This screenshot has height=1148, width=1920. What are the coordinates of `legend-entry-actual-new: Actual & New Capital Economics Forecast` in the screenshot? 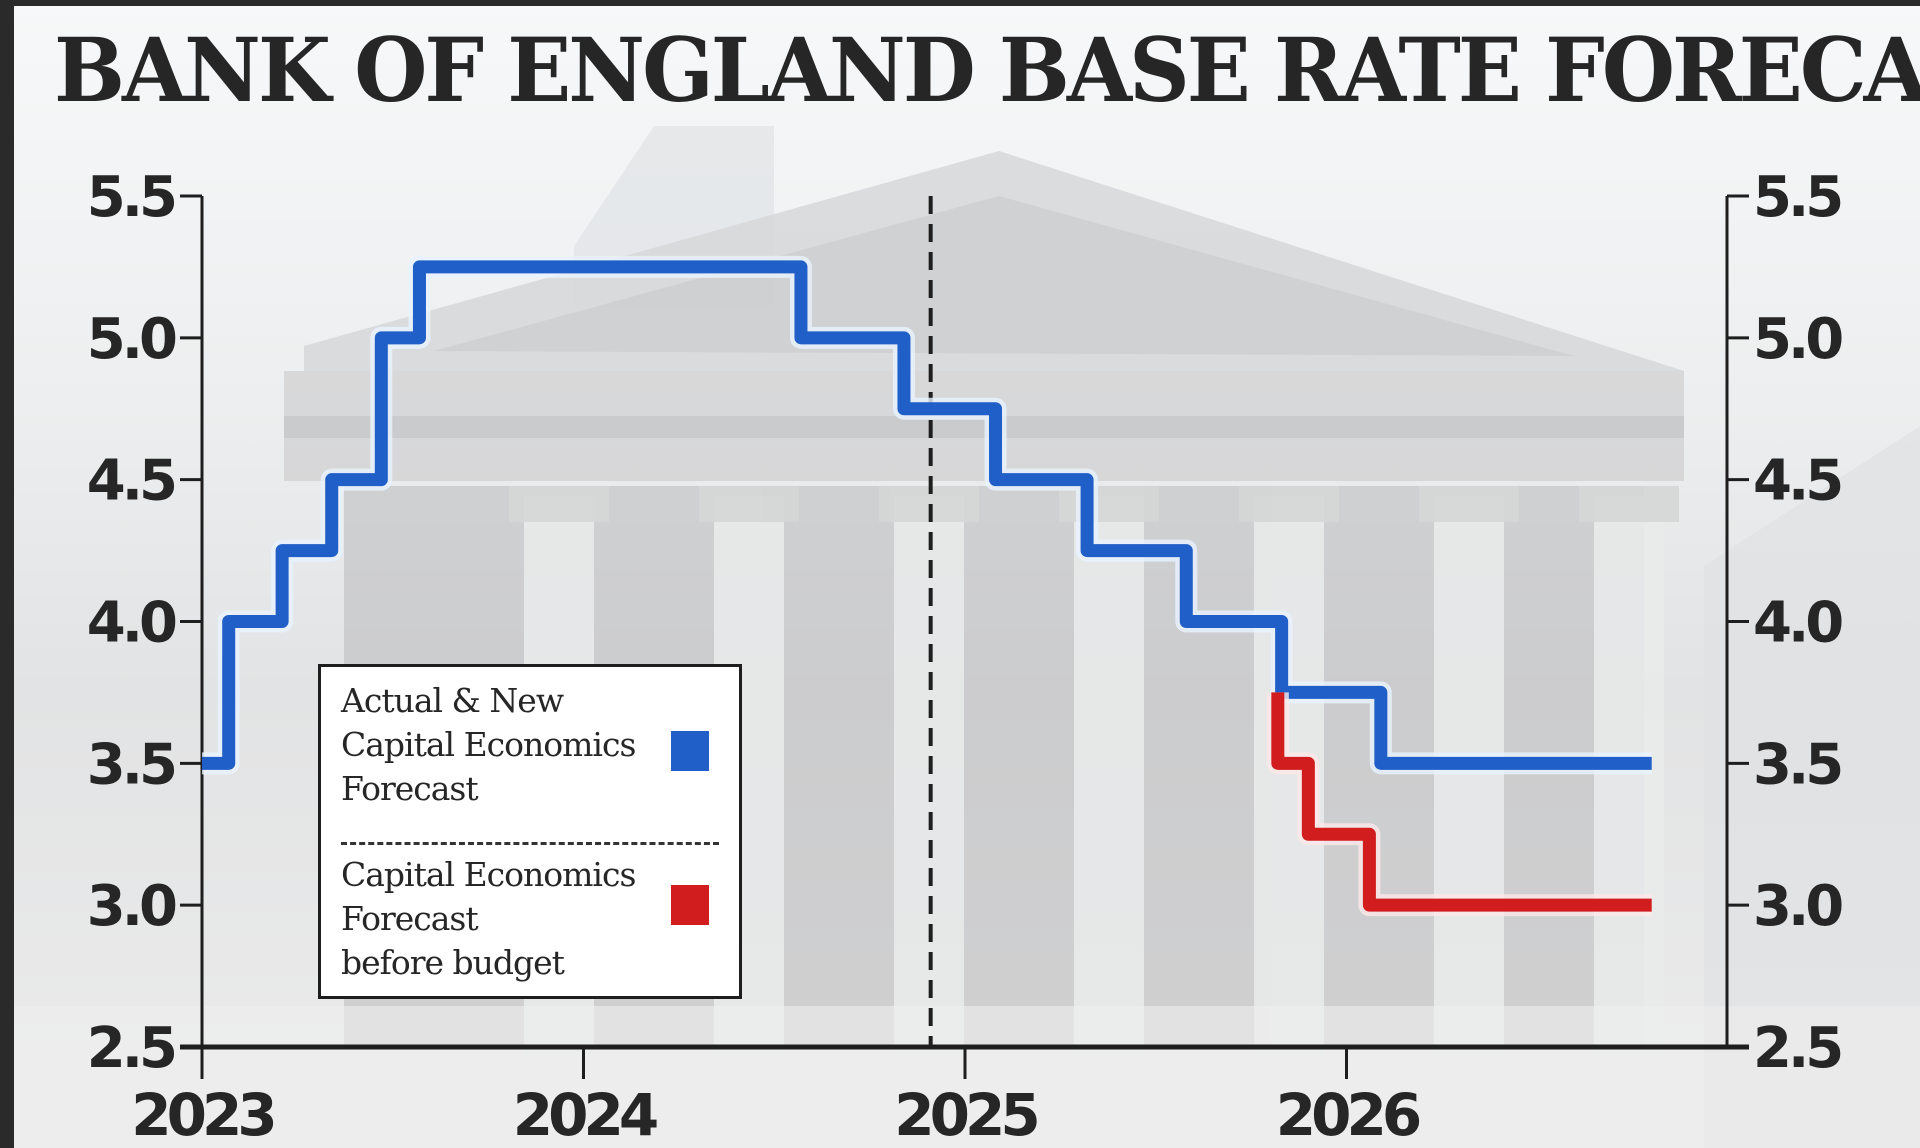 It's located at (530, 745).